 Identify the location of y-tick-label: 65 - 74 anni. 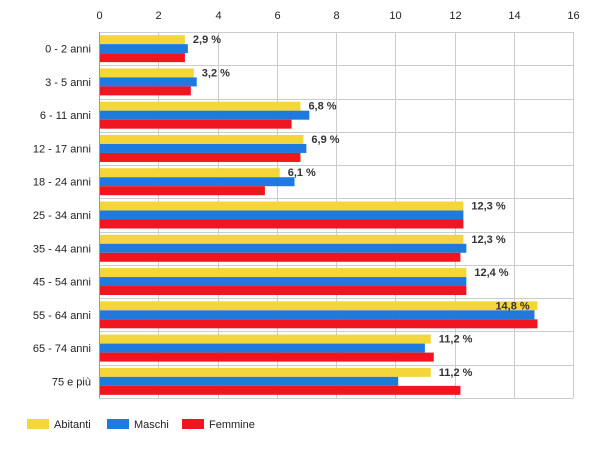
(62, 349).